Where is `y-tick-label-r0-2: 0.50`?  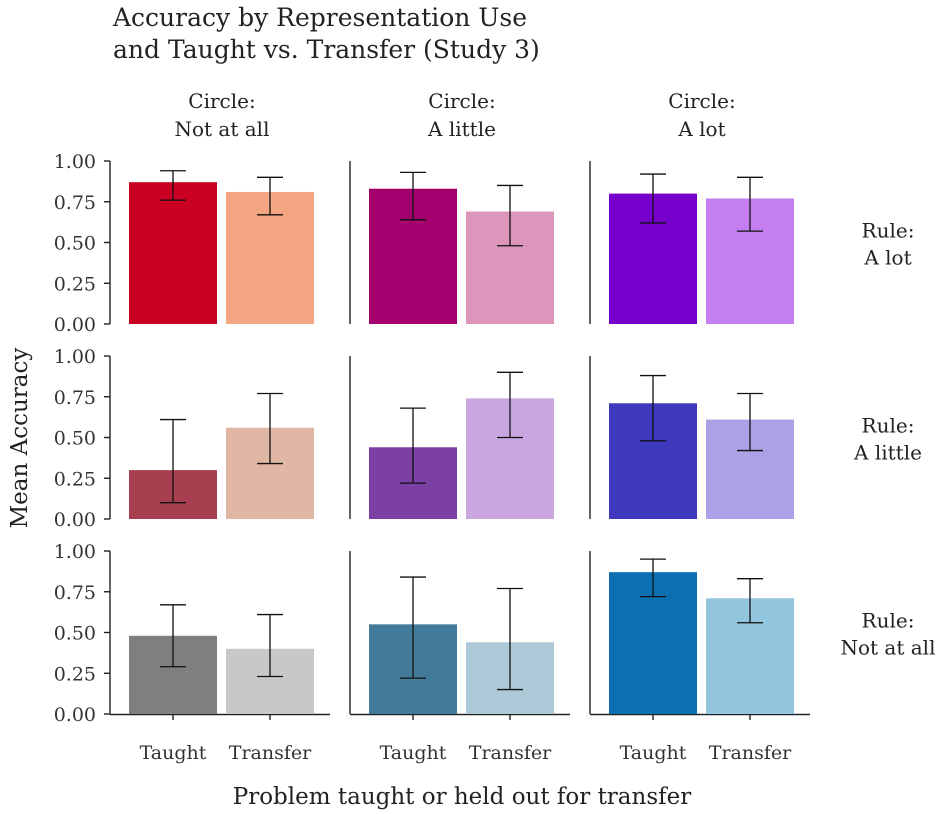
y-tick-label-r0-2: 0.50 is located at coordinates (75, 244).